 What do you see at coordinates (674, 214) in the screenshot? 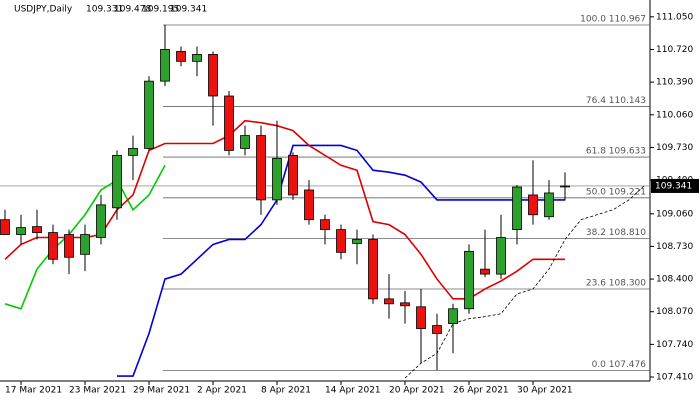
I see `y-tick-label: 109.060` at bounding box center [674, 214].